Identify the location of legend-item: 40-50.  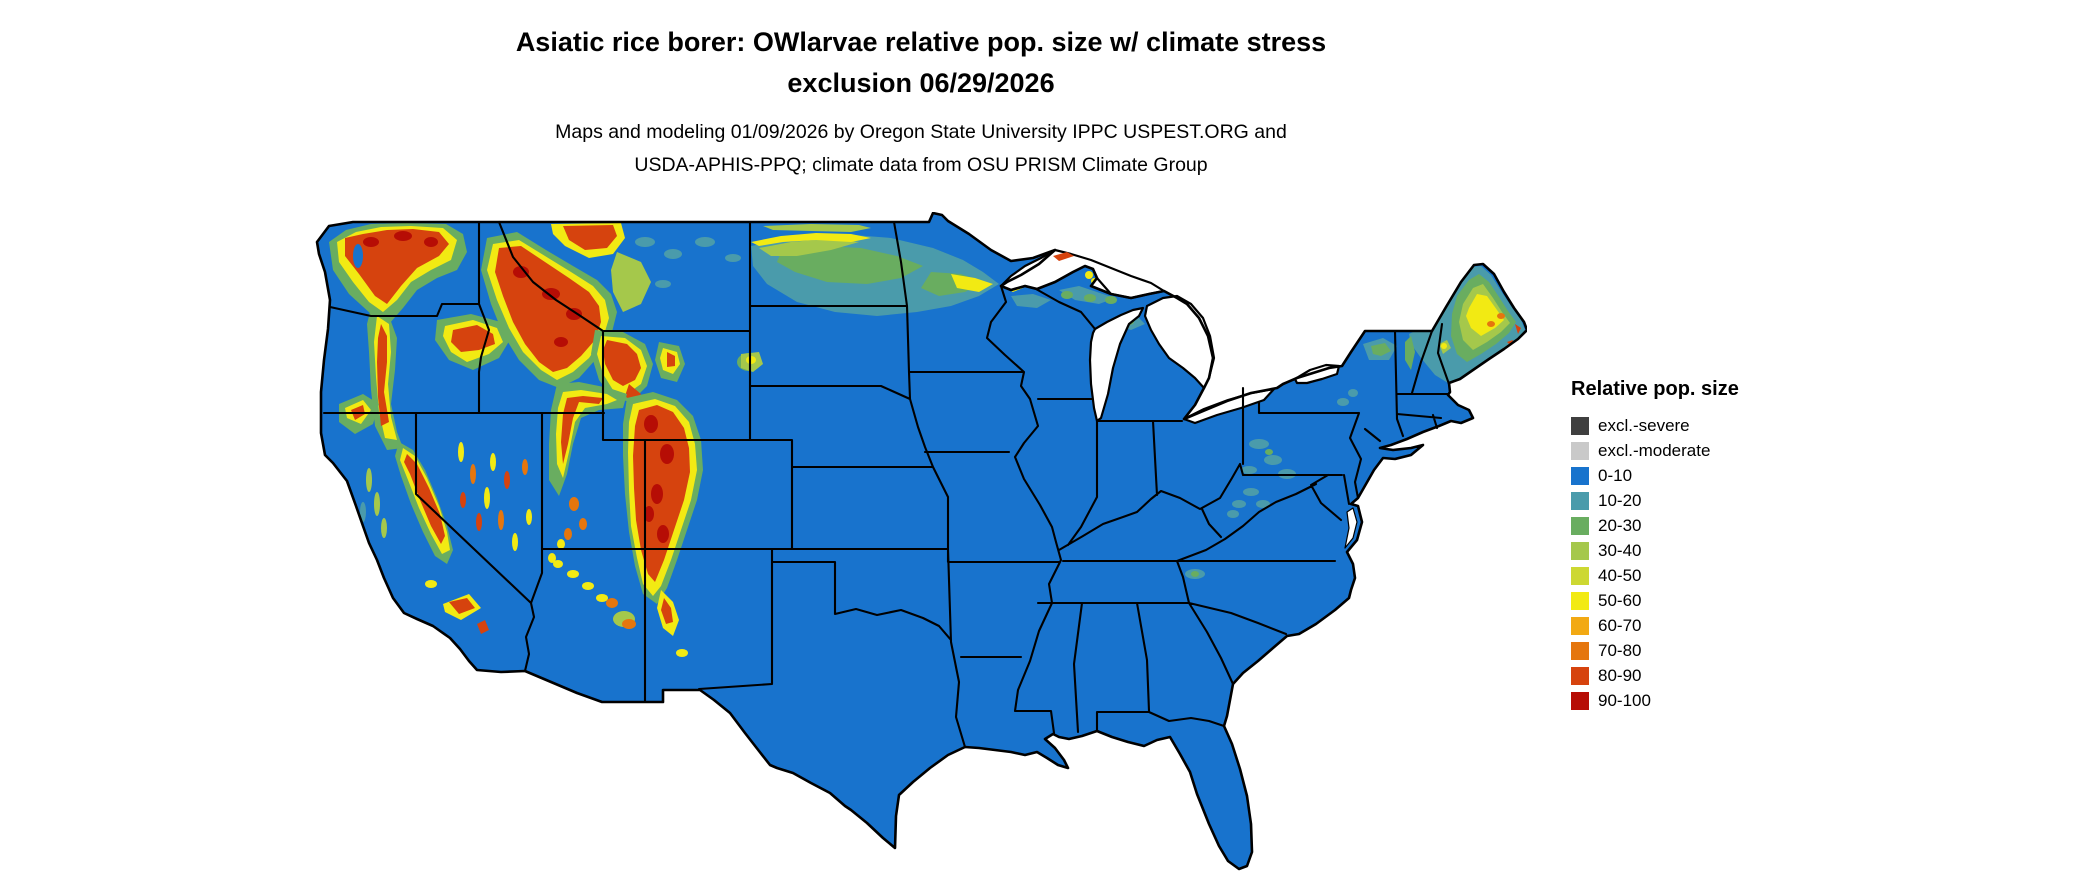
(1655, 575).